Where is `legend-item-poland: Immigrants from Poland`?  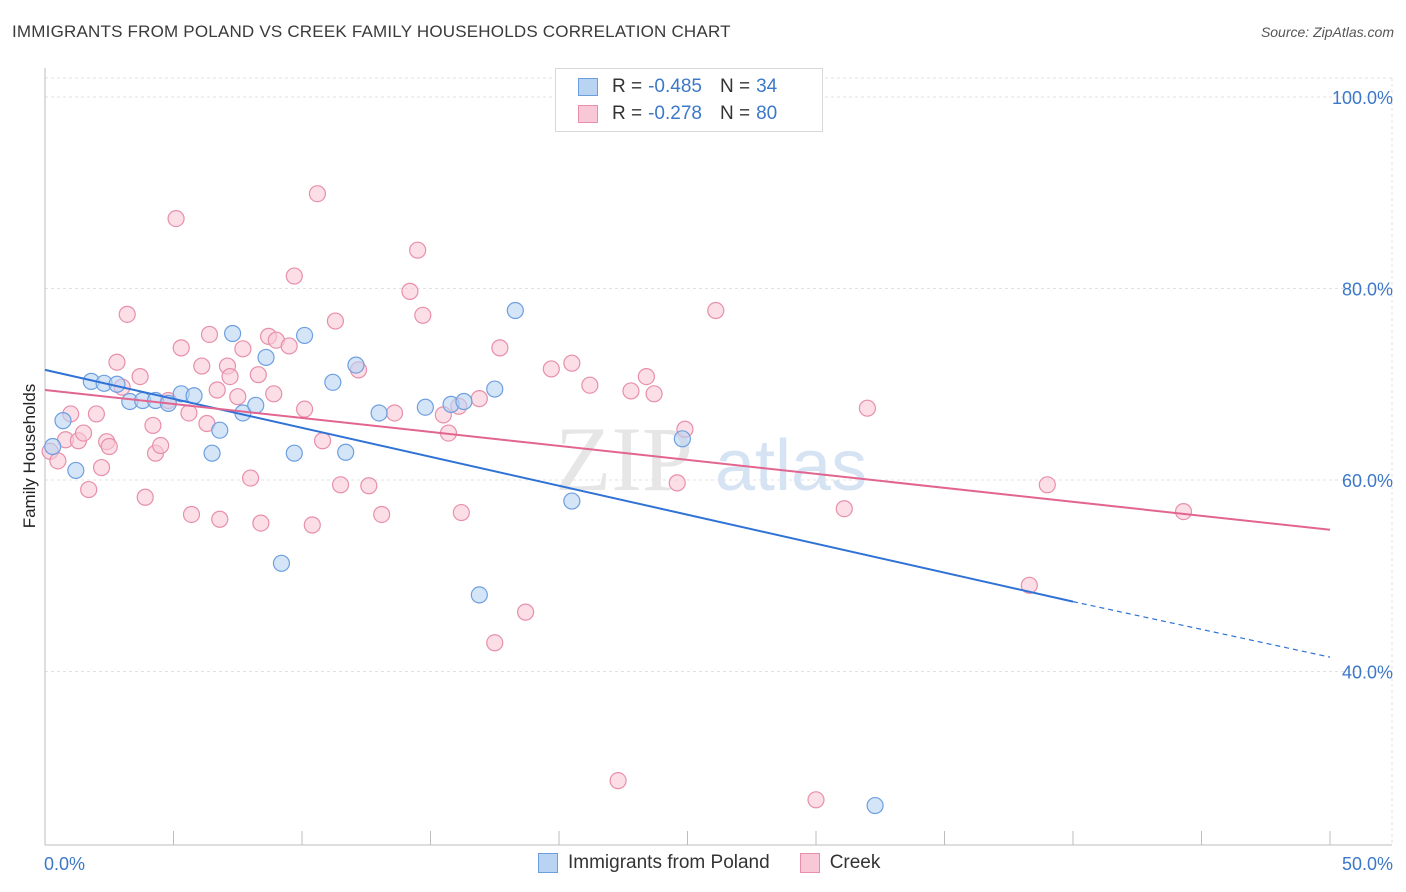
legend-item-poland: Immigrants from Poland is located at coordinates (654, 863).